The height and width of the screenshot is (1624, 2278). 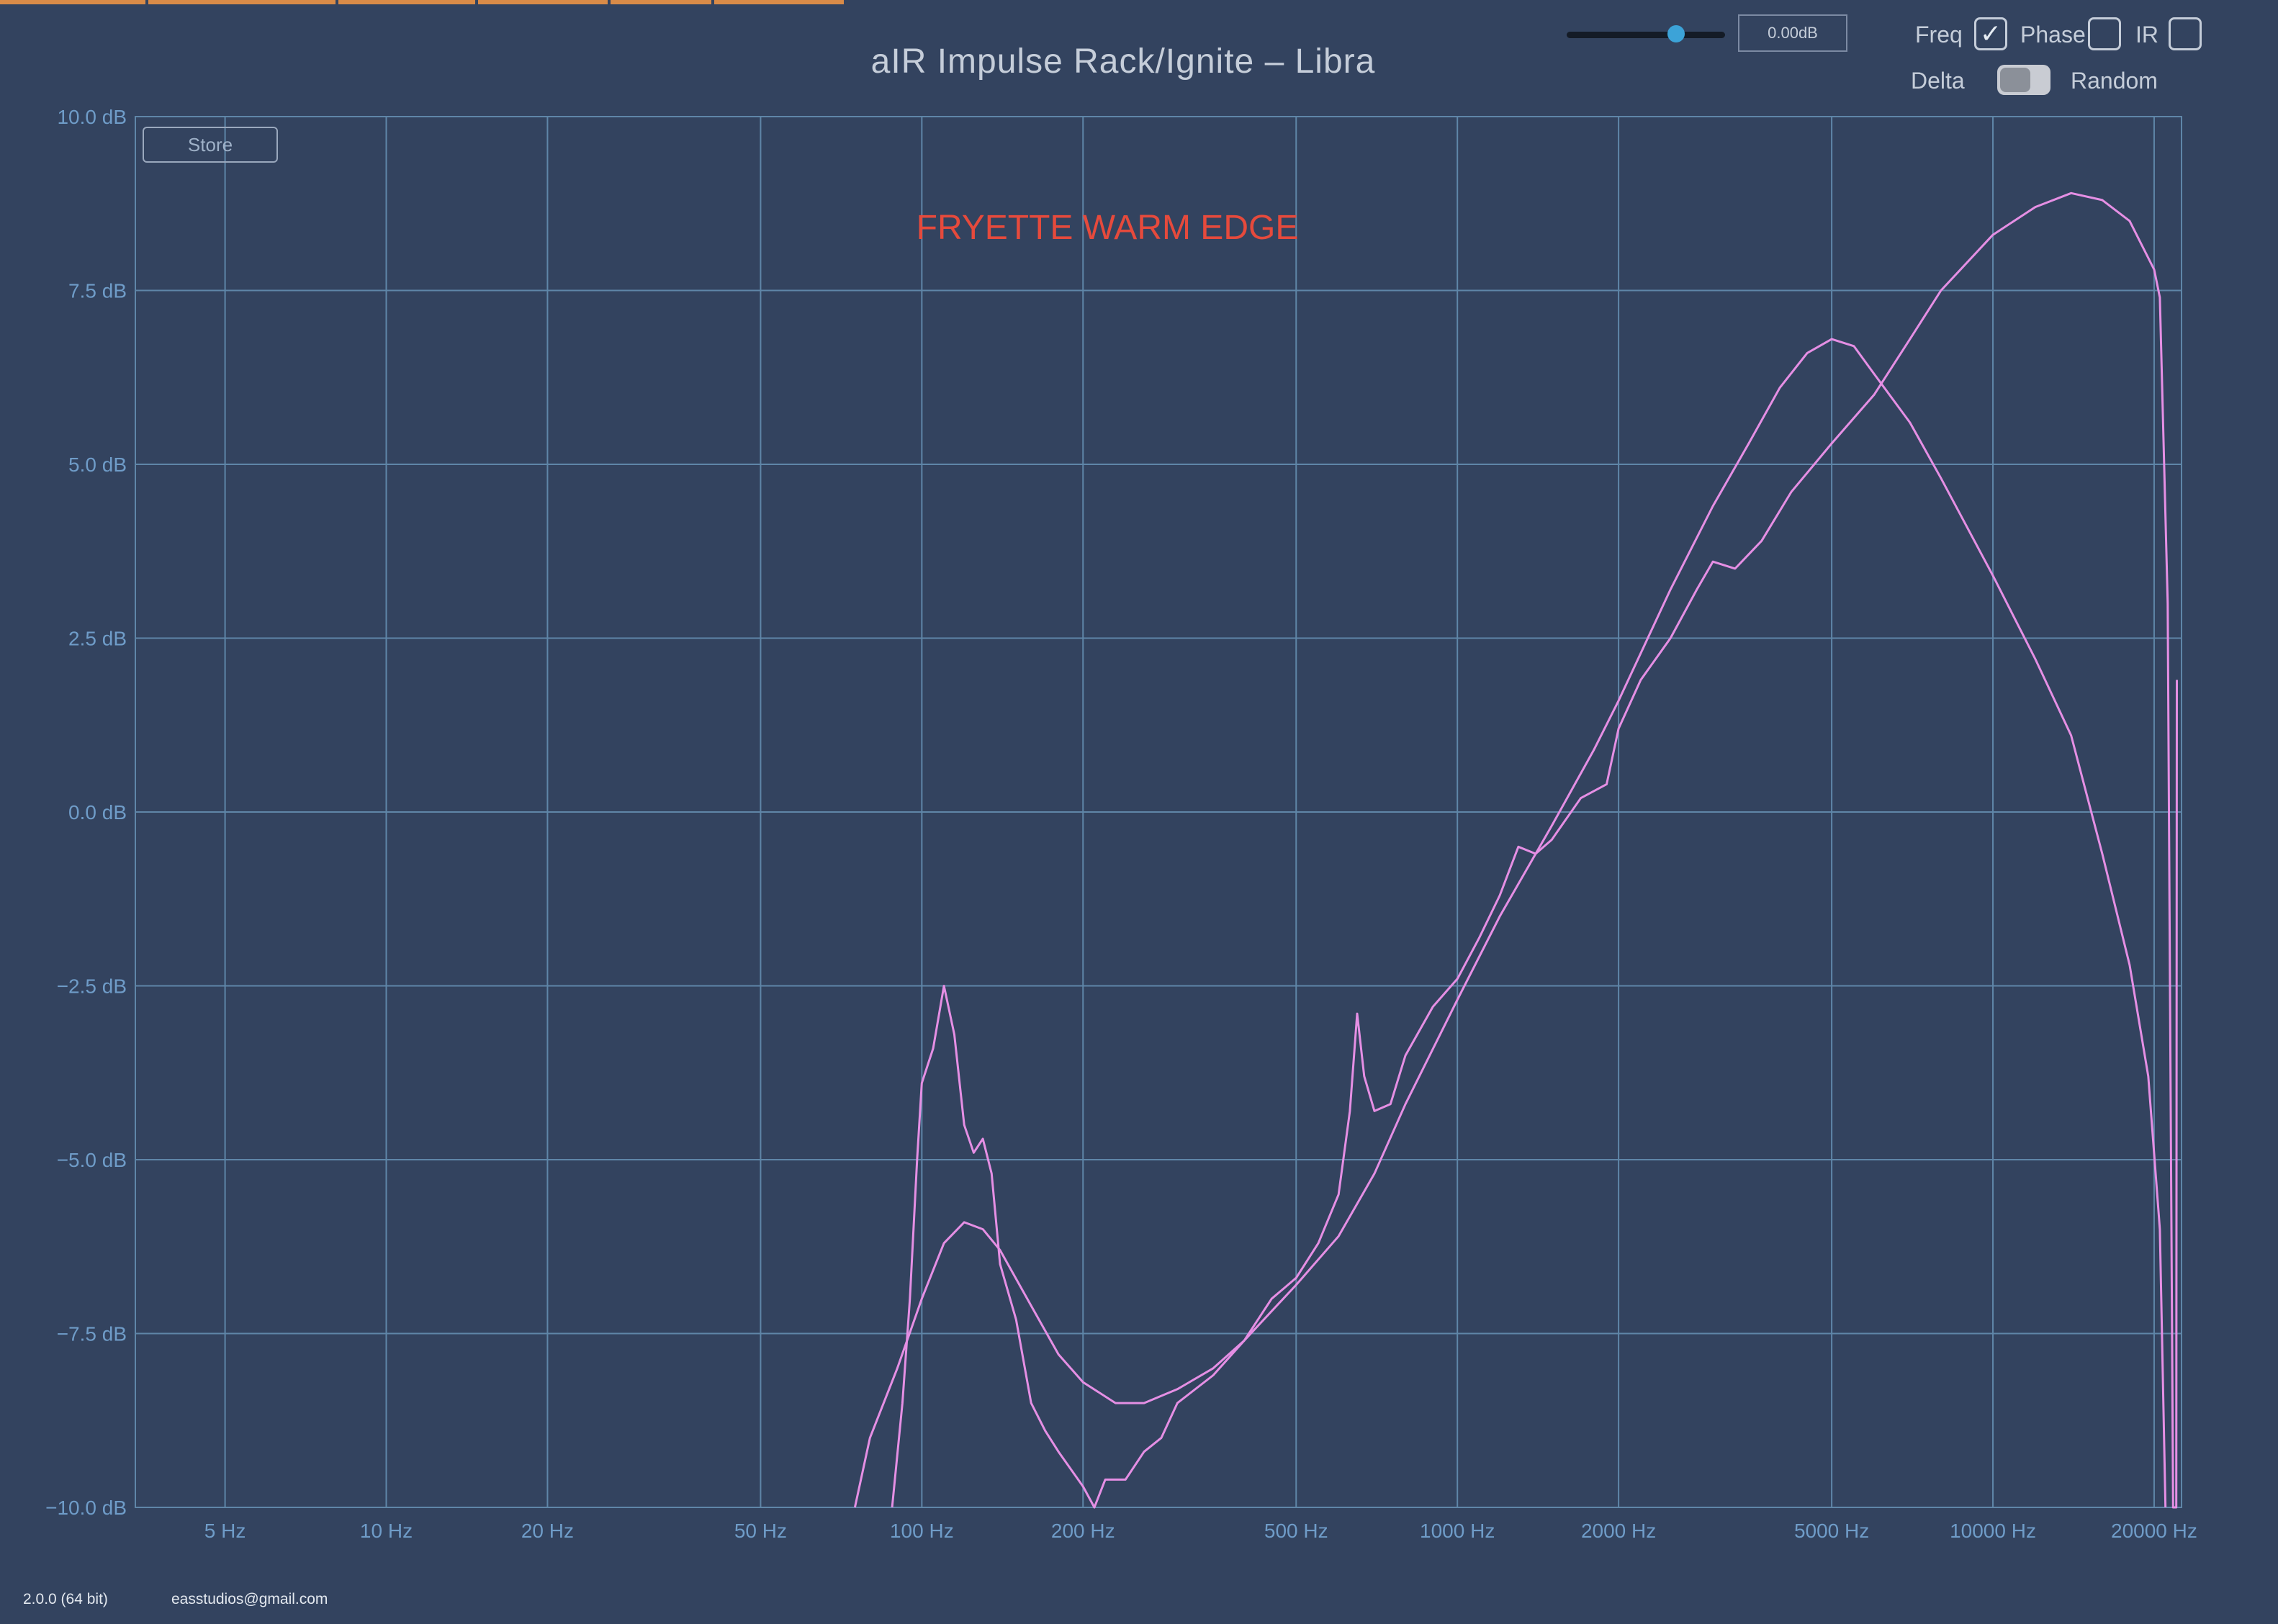 What do you see at coordinates (97, 291) in the screenshot?
I see `y-tick-label: 7.5 dB` at bounding box center [97, 291].